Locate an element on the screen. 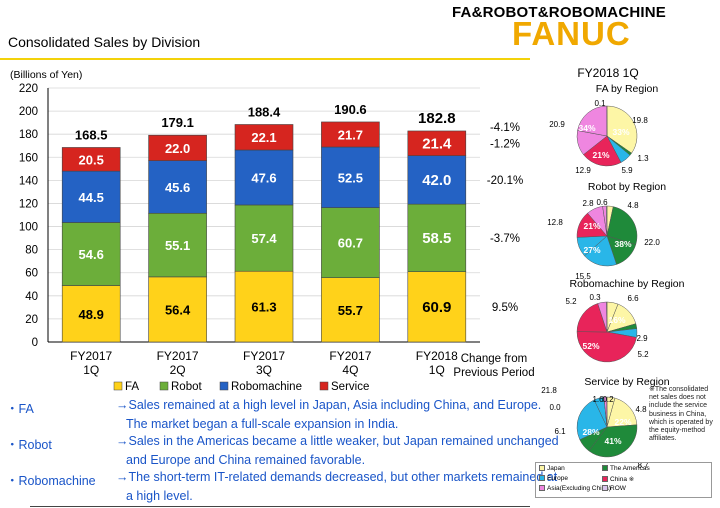 This screenshot has height=508, width=720. bullet-robot-line2: and Europe and China remained favorable. is located at coordinates (246, 460).